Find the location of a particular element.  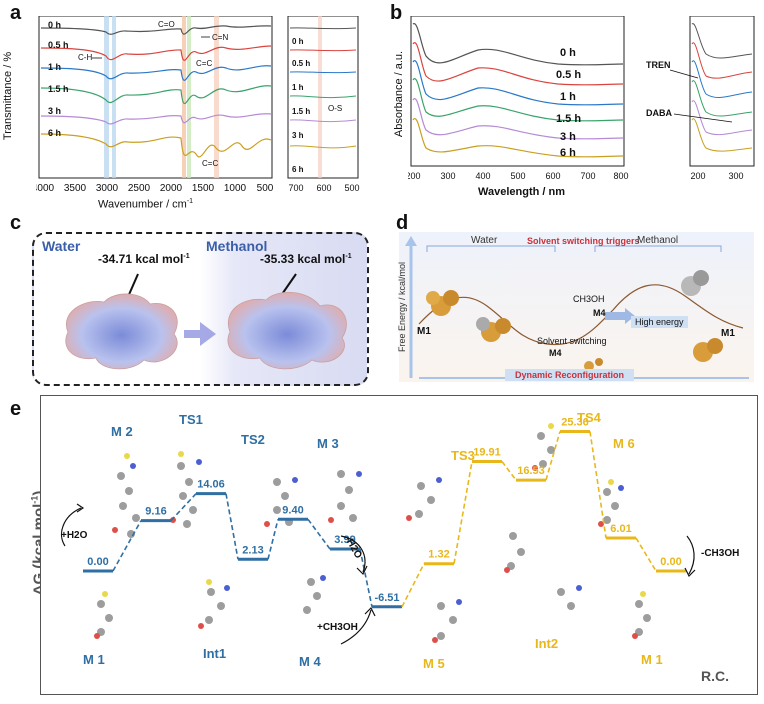

state-label-m1: M 1 is located at coordinates (94, 659).